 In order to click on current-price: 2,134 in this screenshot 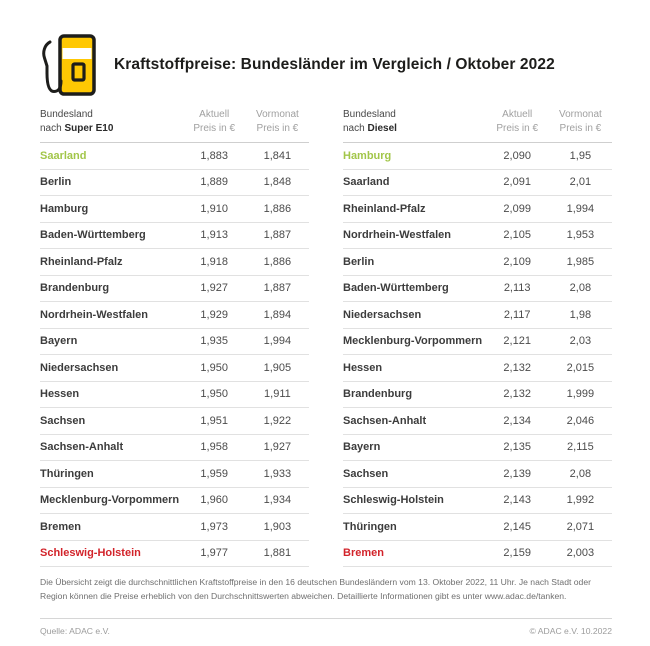, I will do `click(517, 421)`.